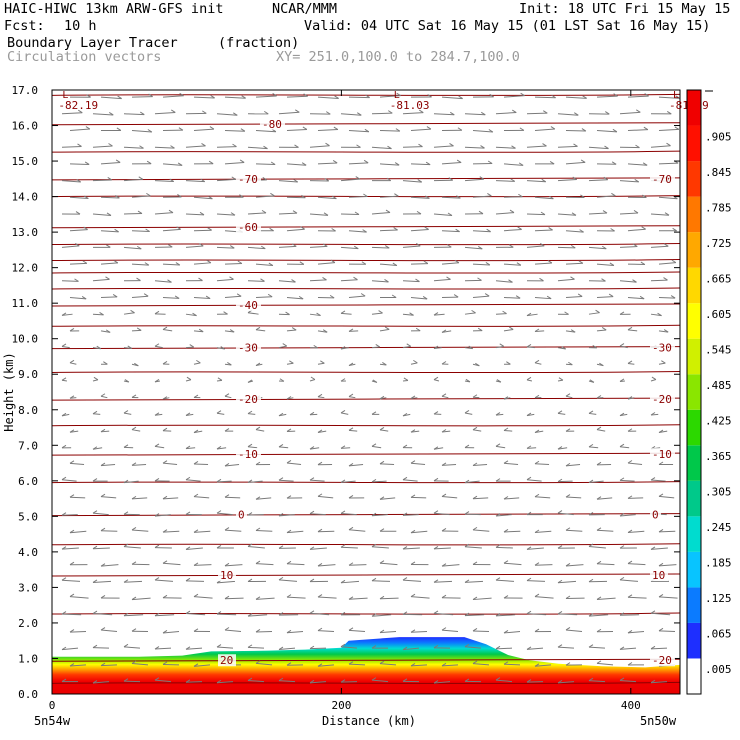 Image resolution: width=740 pixels, height=740 pixels. I want to click on contour-label: -30, so click(248, 348).